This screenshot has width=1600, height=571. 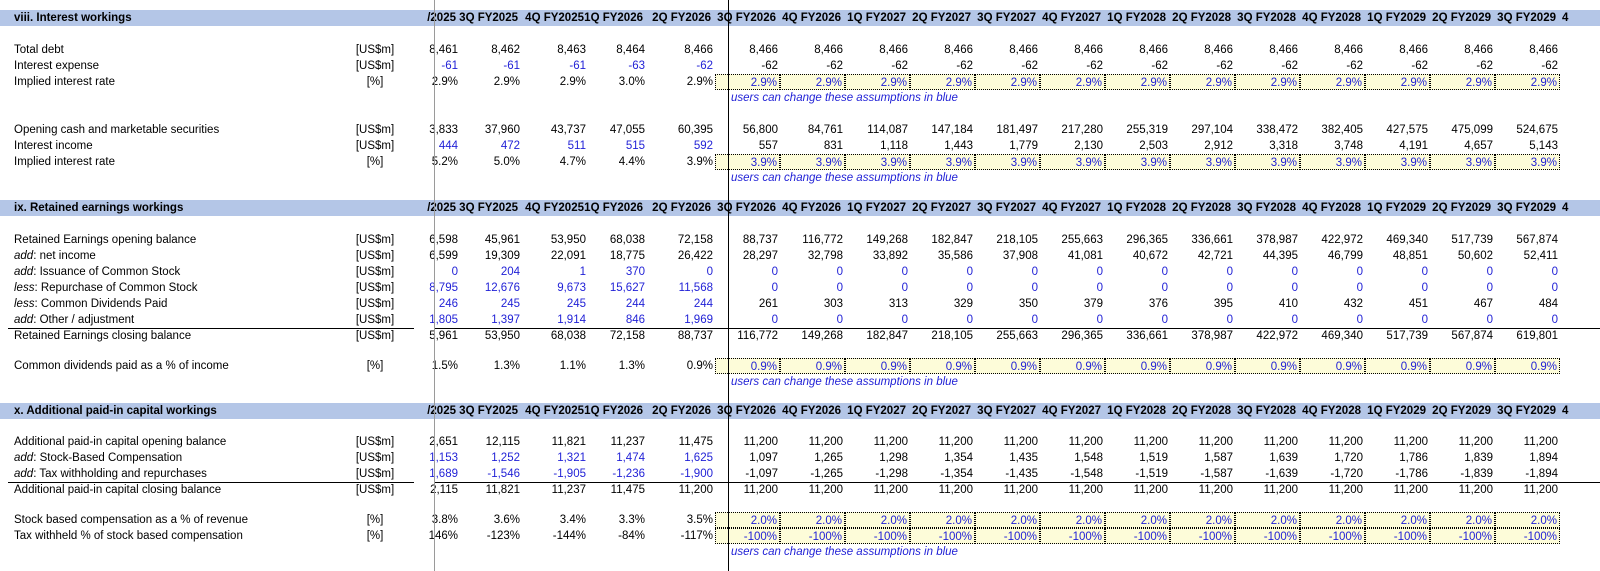 I want to click on value-cell: -1,435, so click(x=1021, y=474).